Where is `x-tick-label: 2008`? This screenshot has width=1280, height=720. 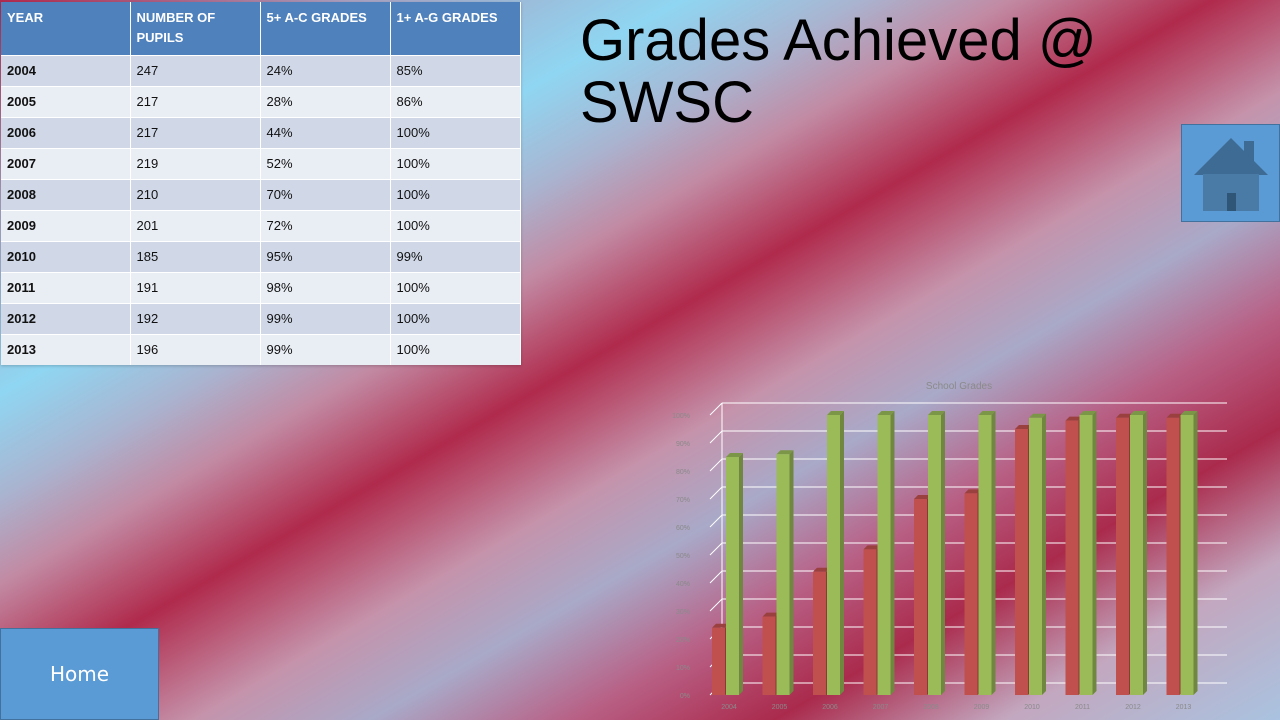 x-tick-label: 2008 is located at coordinates (931, 707).